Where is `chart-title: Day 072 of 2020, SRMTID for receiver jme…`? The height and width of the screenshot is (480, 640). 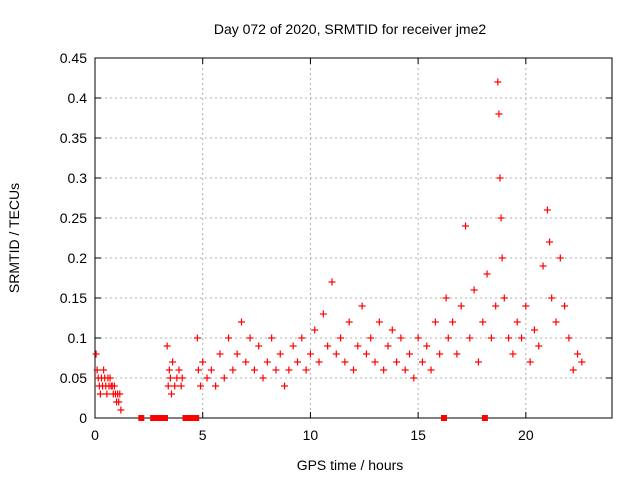
chart-title: Day 072 of 2020, SRMTID for receiver jme… is located at coordinates (350, 29).